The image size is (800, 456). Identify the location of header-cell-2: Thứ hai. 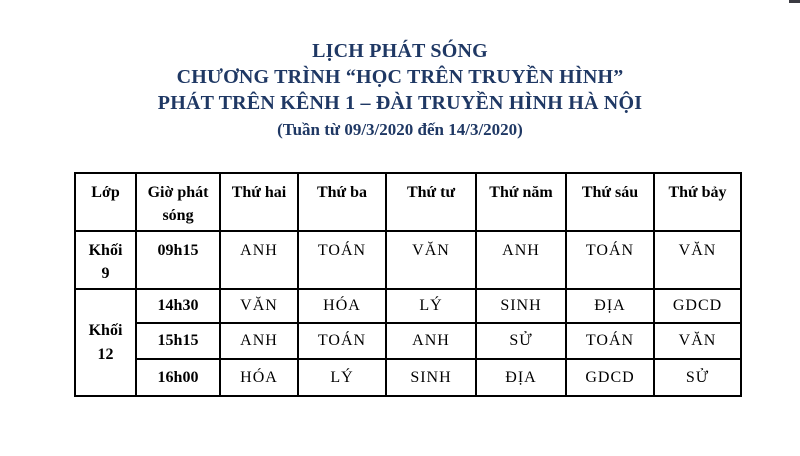
(259, 202).